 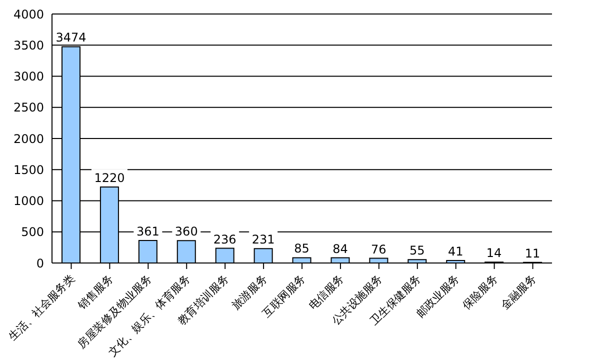 I want to click on data-label: 361, so click(x=148, y=231).